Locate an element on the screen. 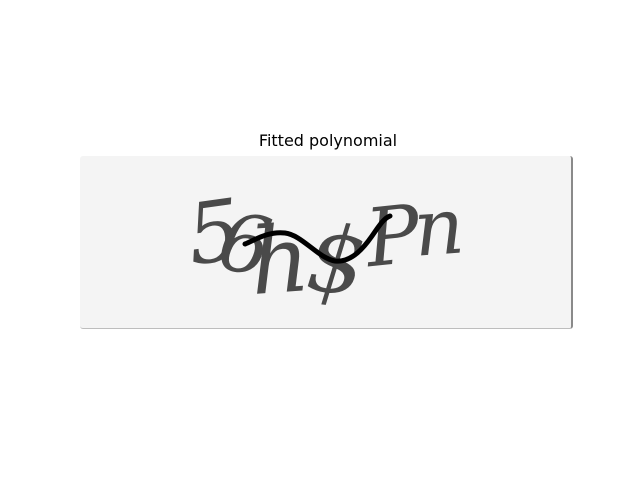 This screenshot has width=640, height=480. captcha-glyph-6: n is located at coordinates (439, 227).